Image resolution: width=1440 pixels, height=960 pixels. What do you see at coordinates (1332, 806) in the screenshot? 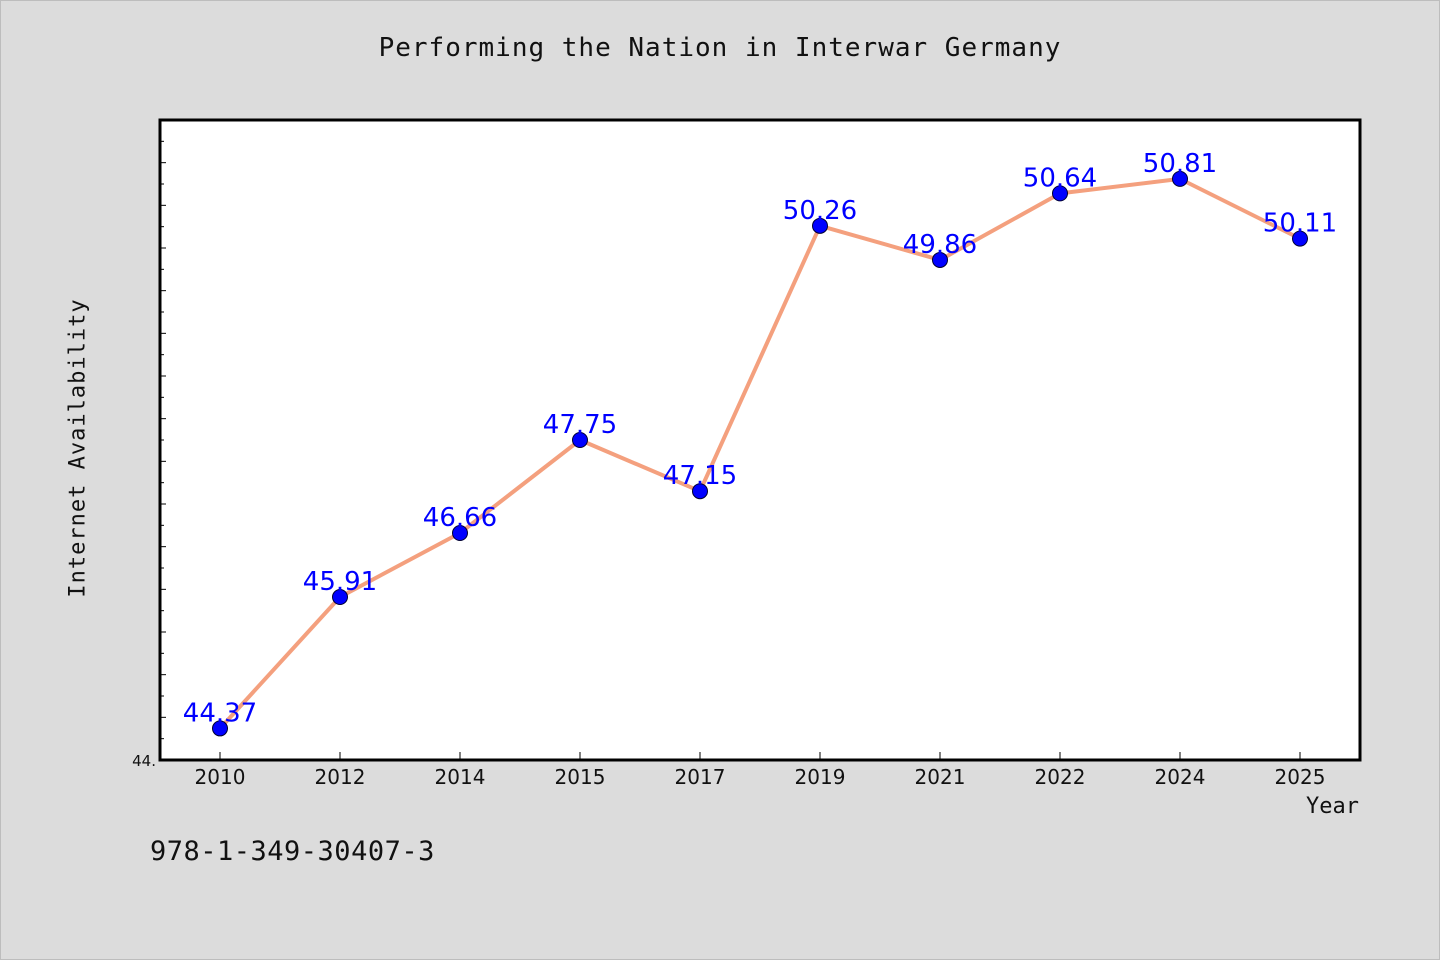
I see `x-axis-label: Year` at bounding box center [1332, 806].